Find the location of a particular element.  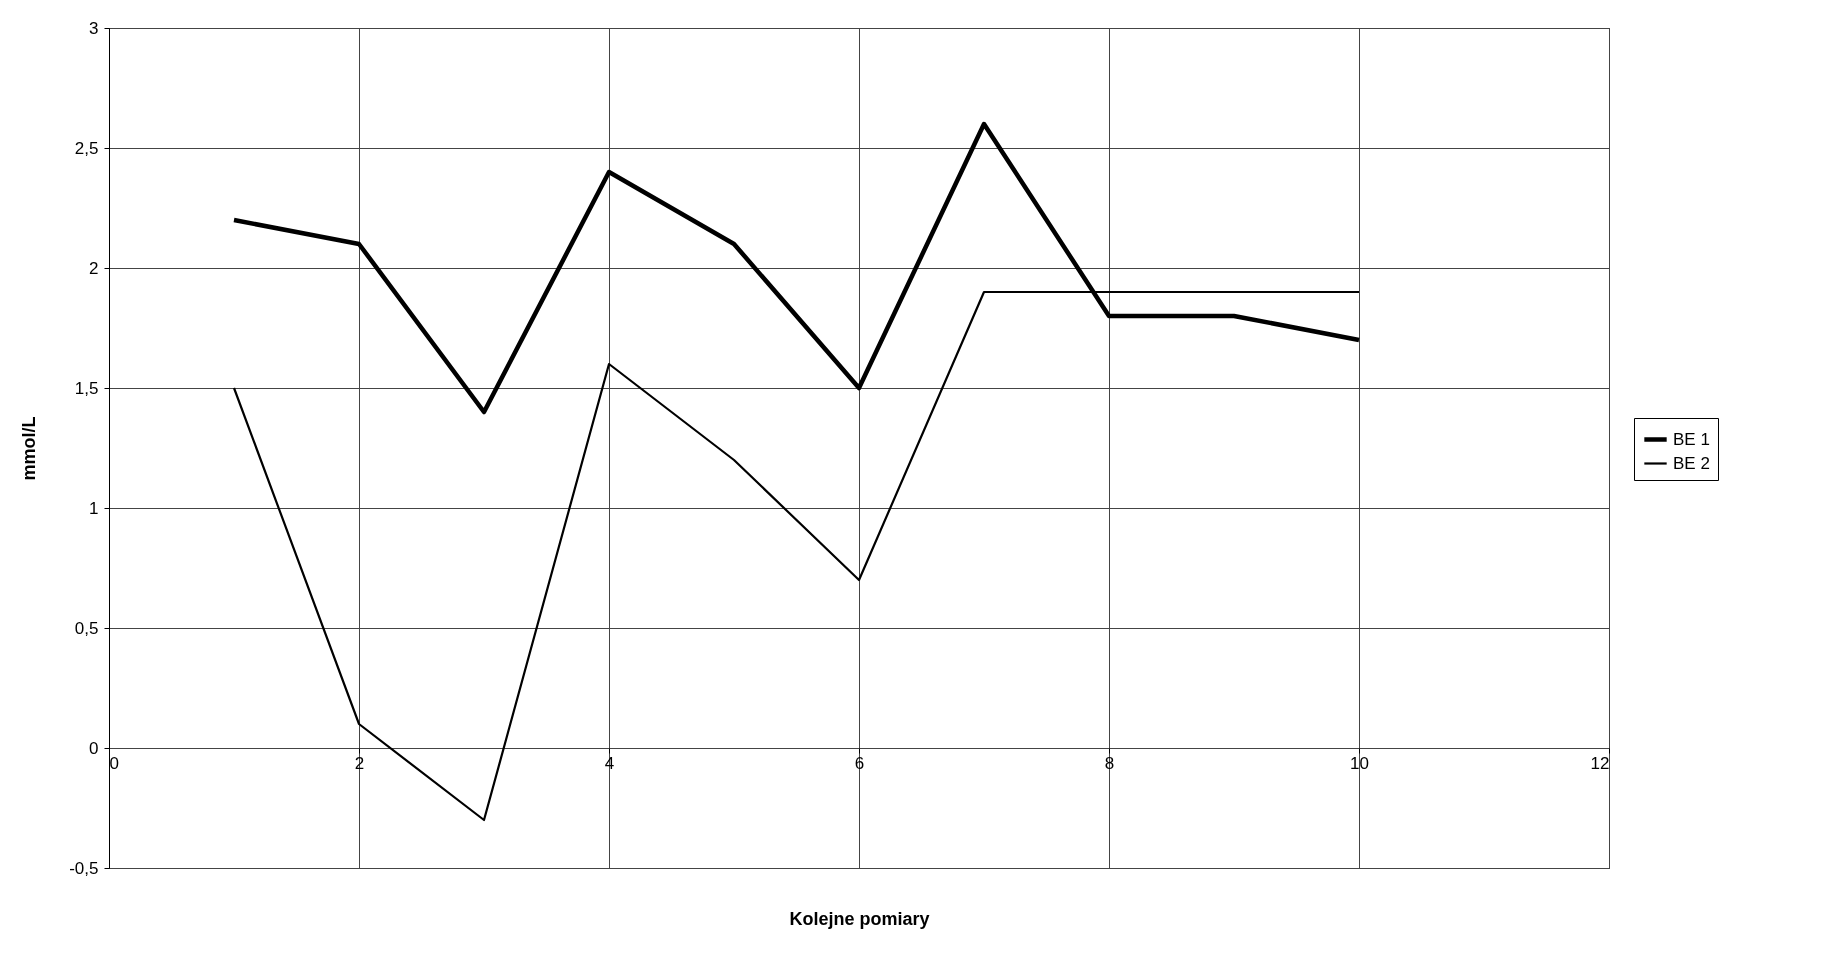

y-tick-label: 2 is located at coordinates (94, 268).